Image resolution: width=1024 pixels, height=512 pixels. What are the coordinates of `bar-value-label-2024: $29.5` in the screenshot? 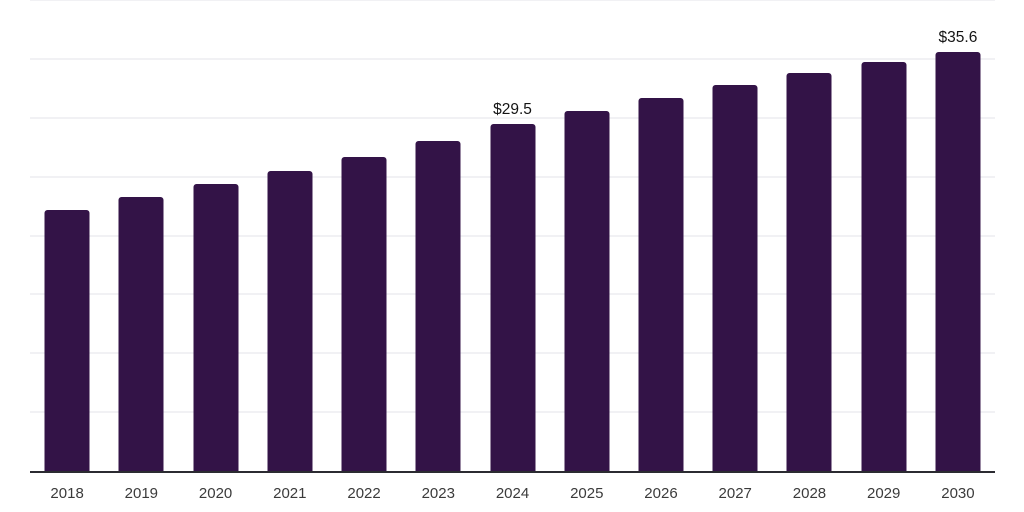 It's located at (512, 109).